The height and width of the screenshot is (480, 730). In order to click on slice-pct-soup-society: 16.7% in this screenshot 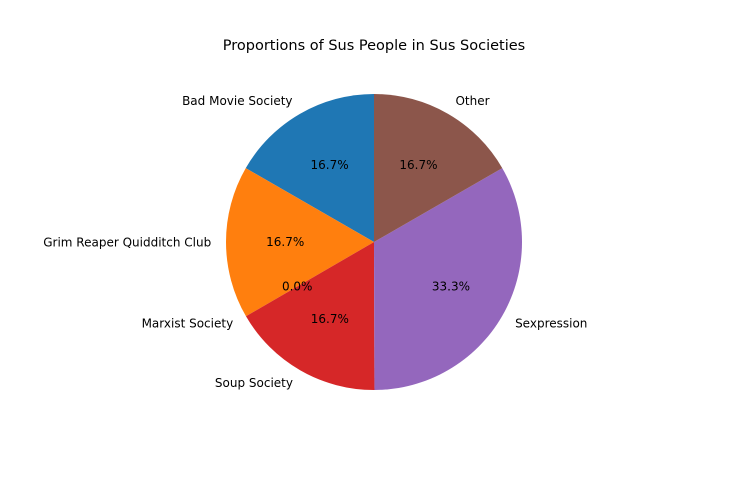, I will do `click(330, 319)`.